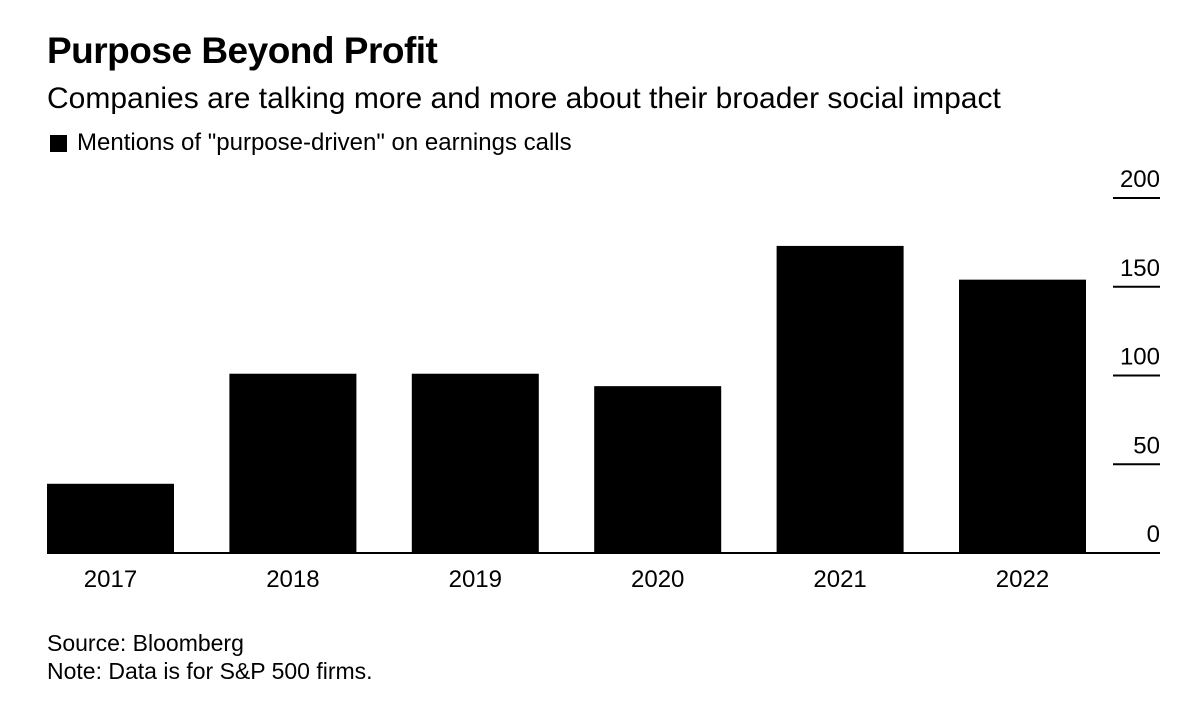  I want to click on x-tick-label: 2022, so click(1022, 579).